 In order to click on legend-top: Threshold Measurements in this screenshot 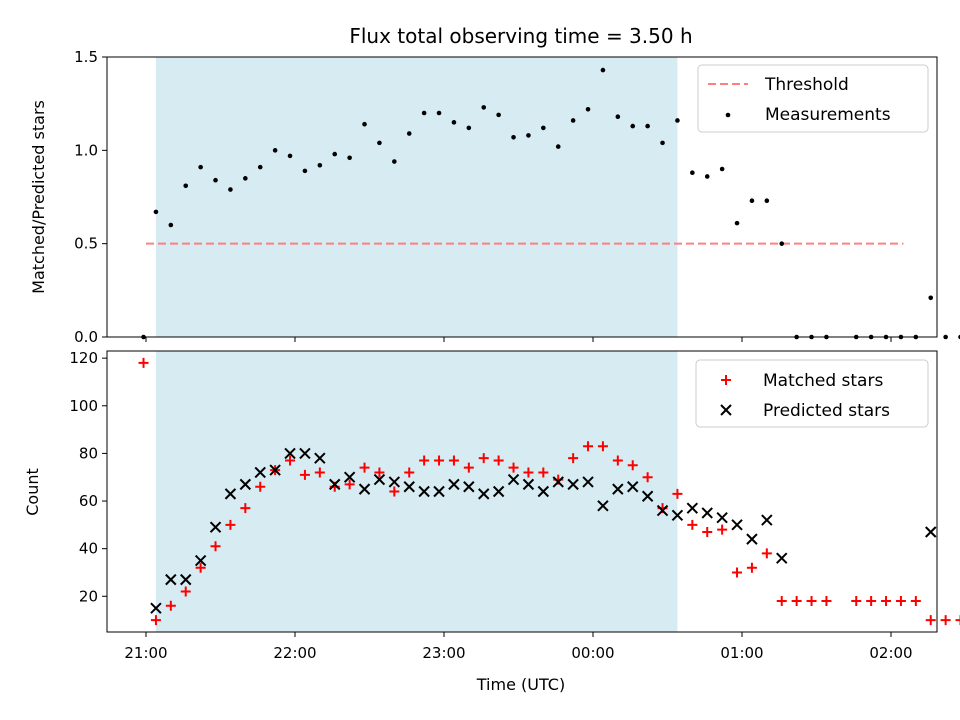, I will do `click(813, 98)`.